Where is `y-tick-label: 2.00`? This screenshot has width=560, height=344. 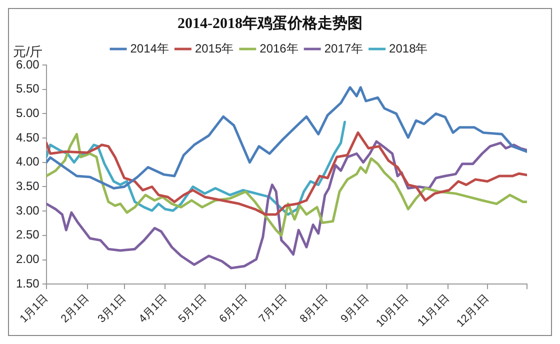
y-tick-label: 2.00 is located at coordinates (28, 259).